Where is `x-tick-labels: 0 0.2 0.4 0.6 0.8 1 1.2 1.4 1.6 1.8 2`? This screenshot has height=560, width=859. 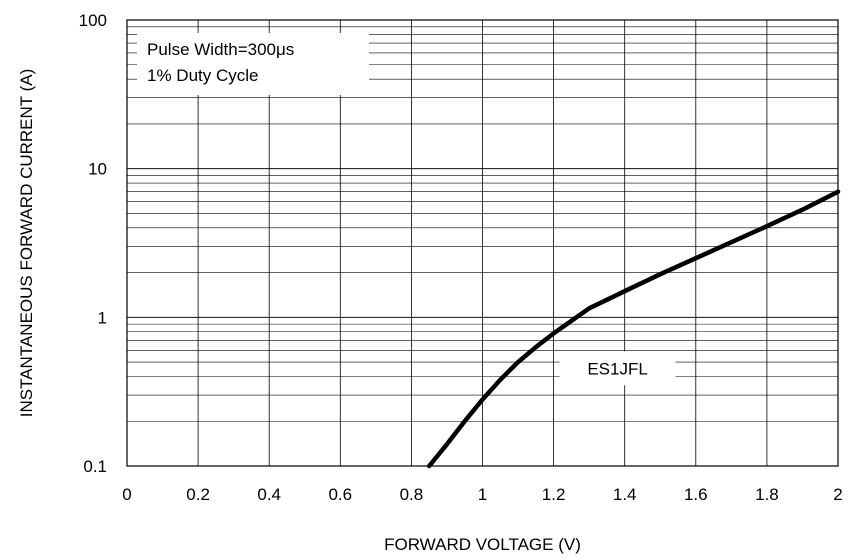 x-tick-labels: 0 0.2 0.4 0.6 0.8 1 1.2 1.4 1.6 1.8 2 is located at coordinates (482, 494).